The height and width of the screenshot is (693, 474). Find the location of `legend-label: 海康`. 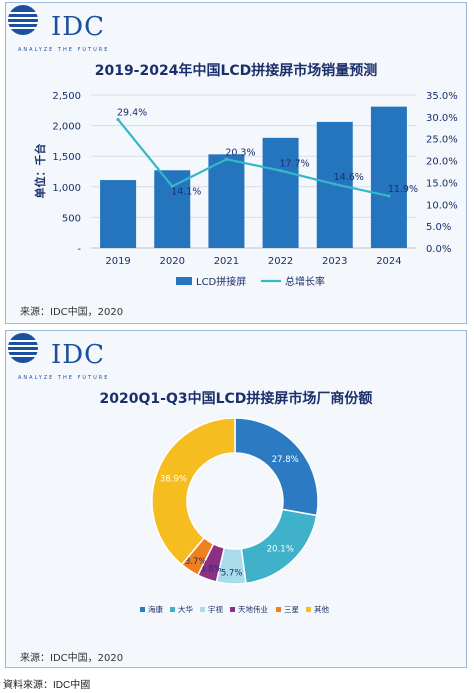

legend-label: 海康 is located at coordinates (155, 609).